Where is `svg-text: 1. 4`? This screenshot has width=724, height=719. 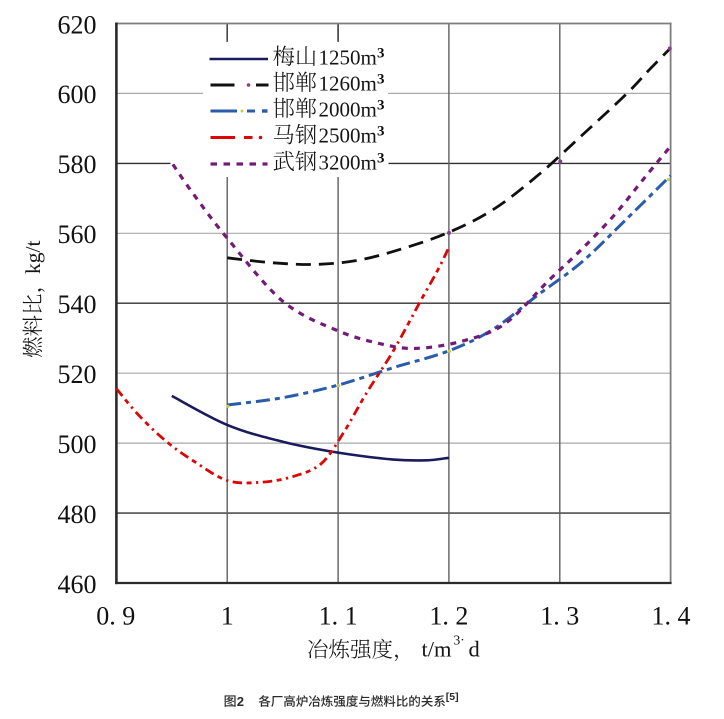 svg-text: 1. 4 is located at coordinates (671, 616).